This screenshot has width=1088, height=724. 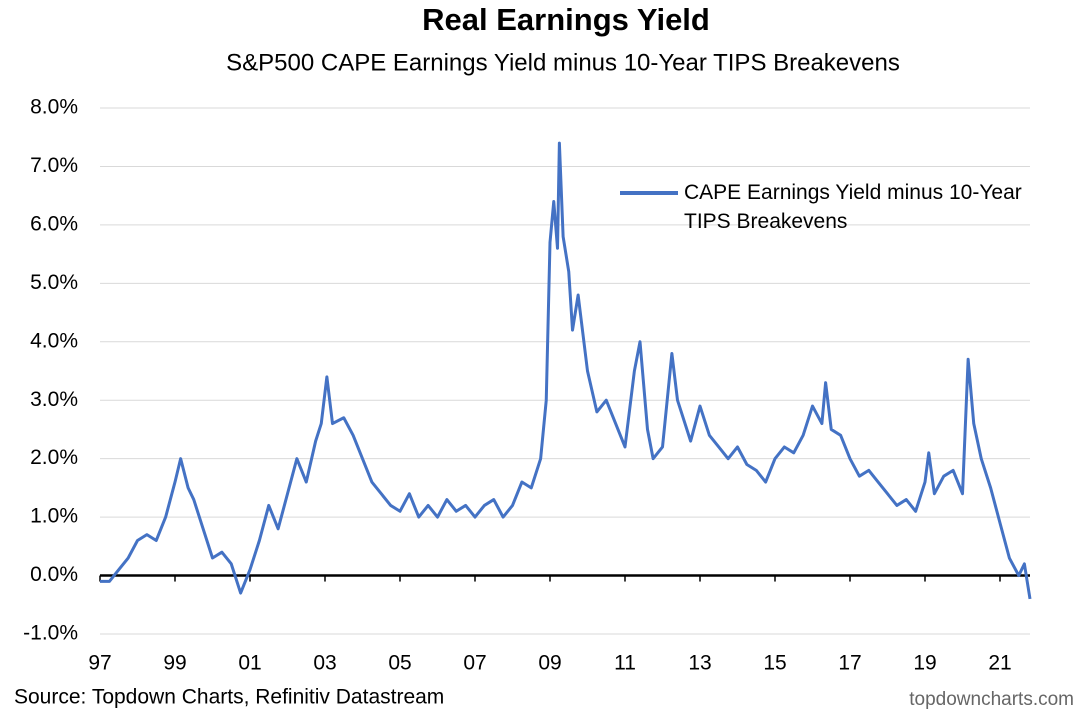 What do you see at coordinates (991, 699) in the screenshot?
I see `watermark: topdowncharts.com` at bounding box center [991, 699].